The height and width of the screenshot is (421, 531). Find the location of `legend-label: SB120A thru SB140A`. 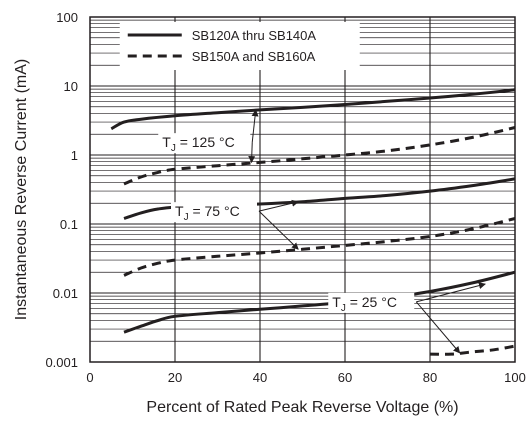

legend-label: SB120A thru SB140A is located at coordinates (254, 35).